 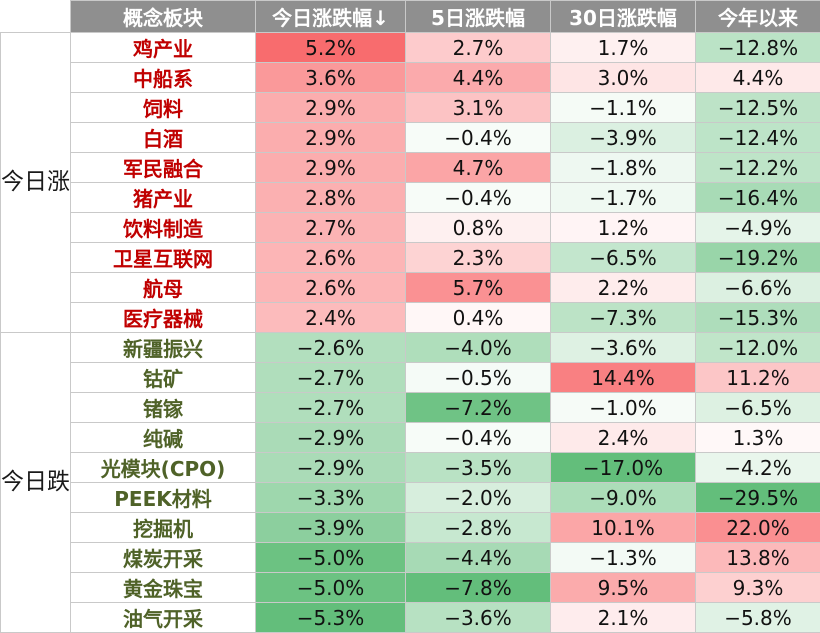 I want to click on header-ytd-change: 今年以来, so click(x=758, y=17).